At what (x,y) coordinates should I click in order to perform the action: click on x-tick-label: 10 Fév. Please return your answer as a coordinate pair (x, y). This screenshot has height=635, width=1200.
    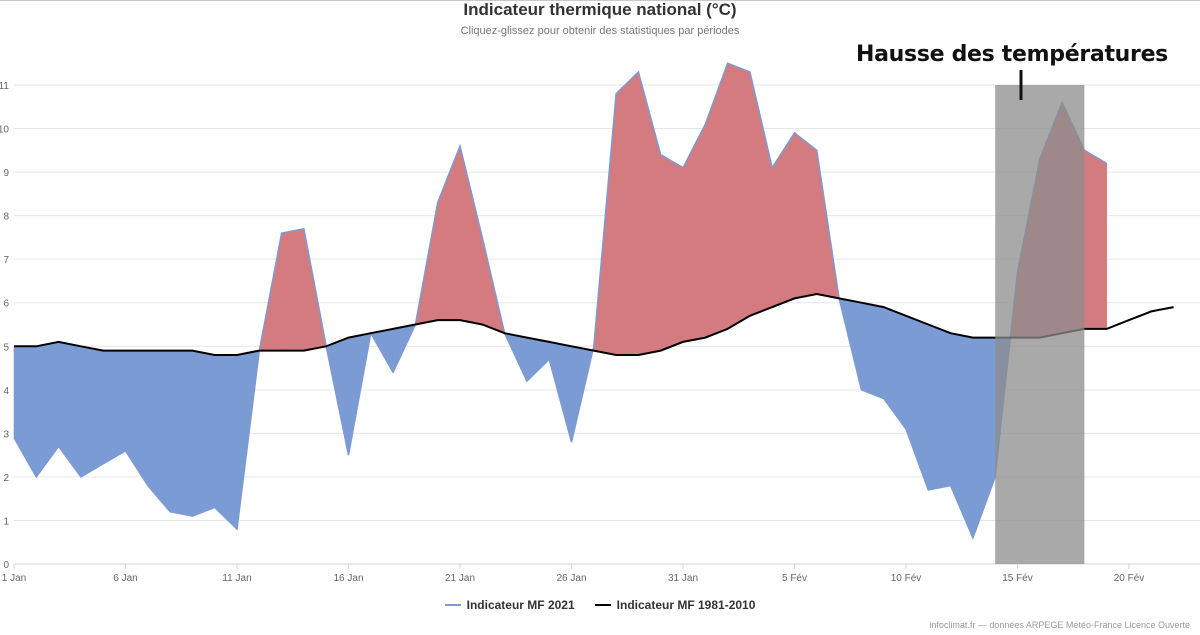
    Looking at the image, I should click on (906, 578).